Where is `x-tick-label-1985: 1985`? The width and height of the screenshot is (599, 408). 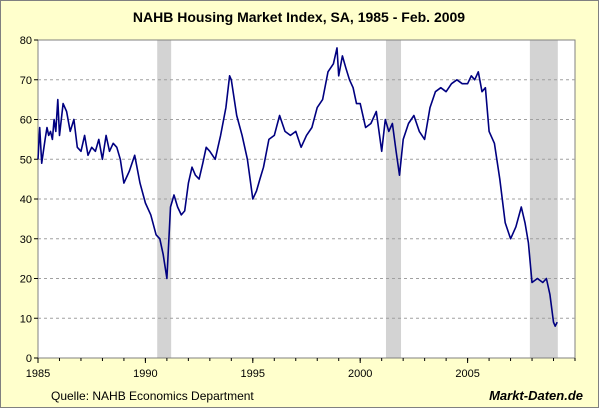 x-tick-label-1985: 1985 is located at coordinates (38, 374).